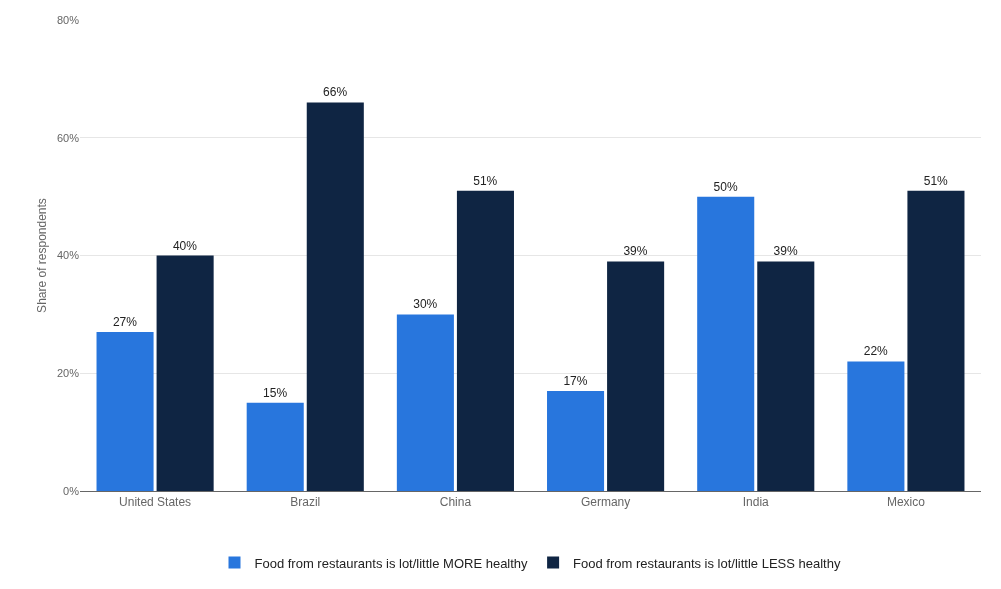 This screenshot has height=589, width=1001. Describe the element at coordinates (425, 304) in the screenshot. I see `data-label: 30%` at that location.